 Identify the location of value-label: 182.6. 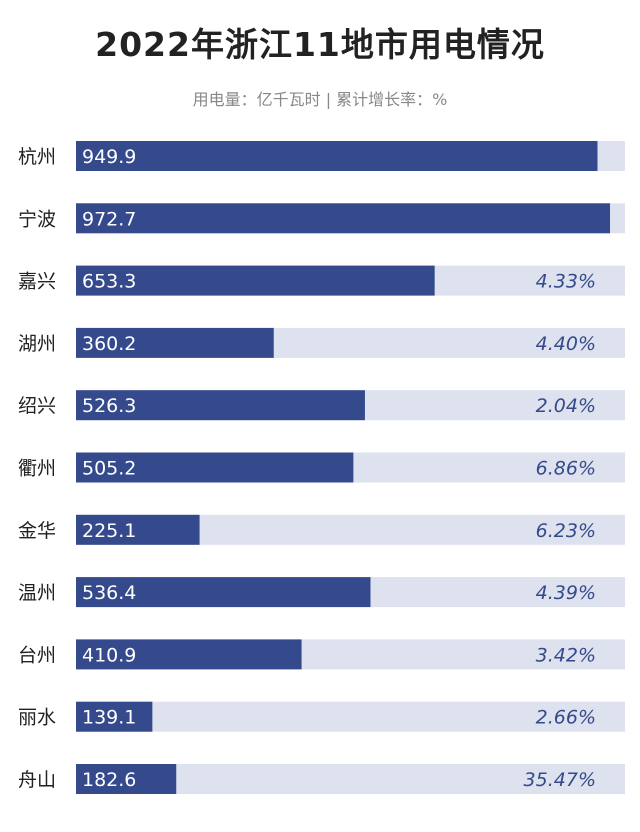
(109, 780).